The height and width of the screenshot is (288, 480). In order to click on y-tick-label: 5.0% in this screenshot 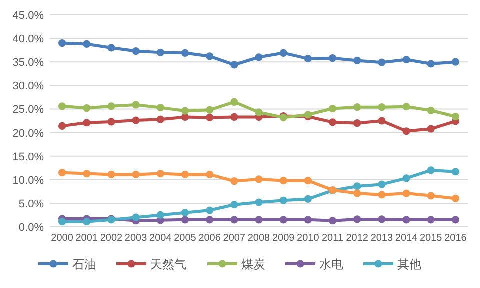, I will do `click(31, 204)`.